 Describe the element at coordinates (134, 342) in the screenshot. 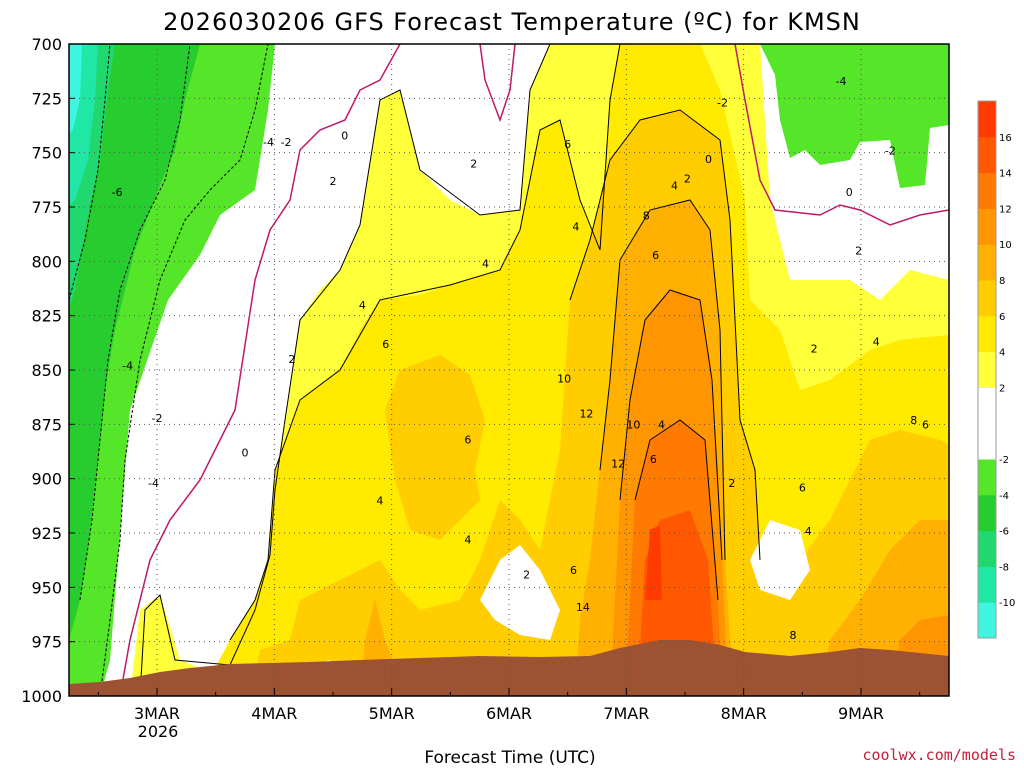

I see `cold-region-m4` at that location.